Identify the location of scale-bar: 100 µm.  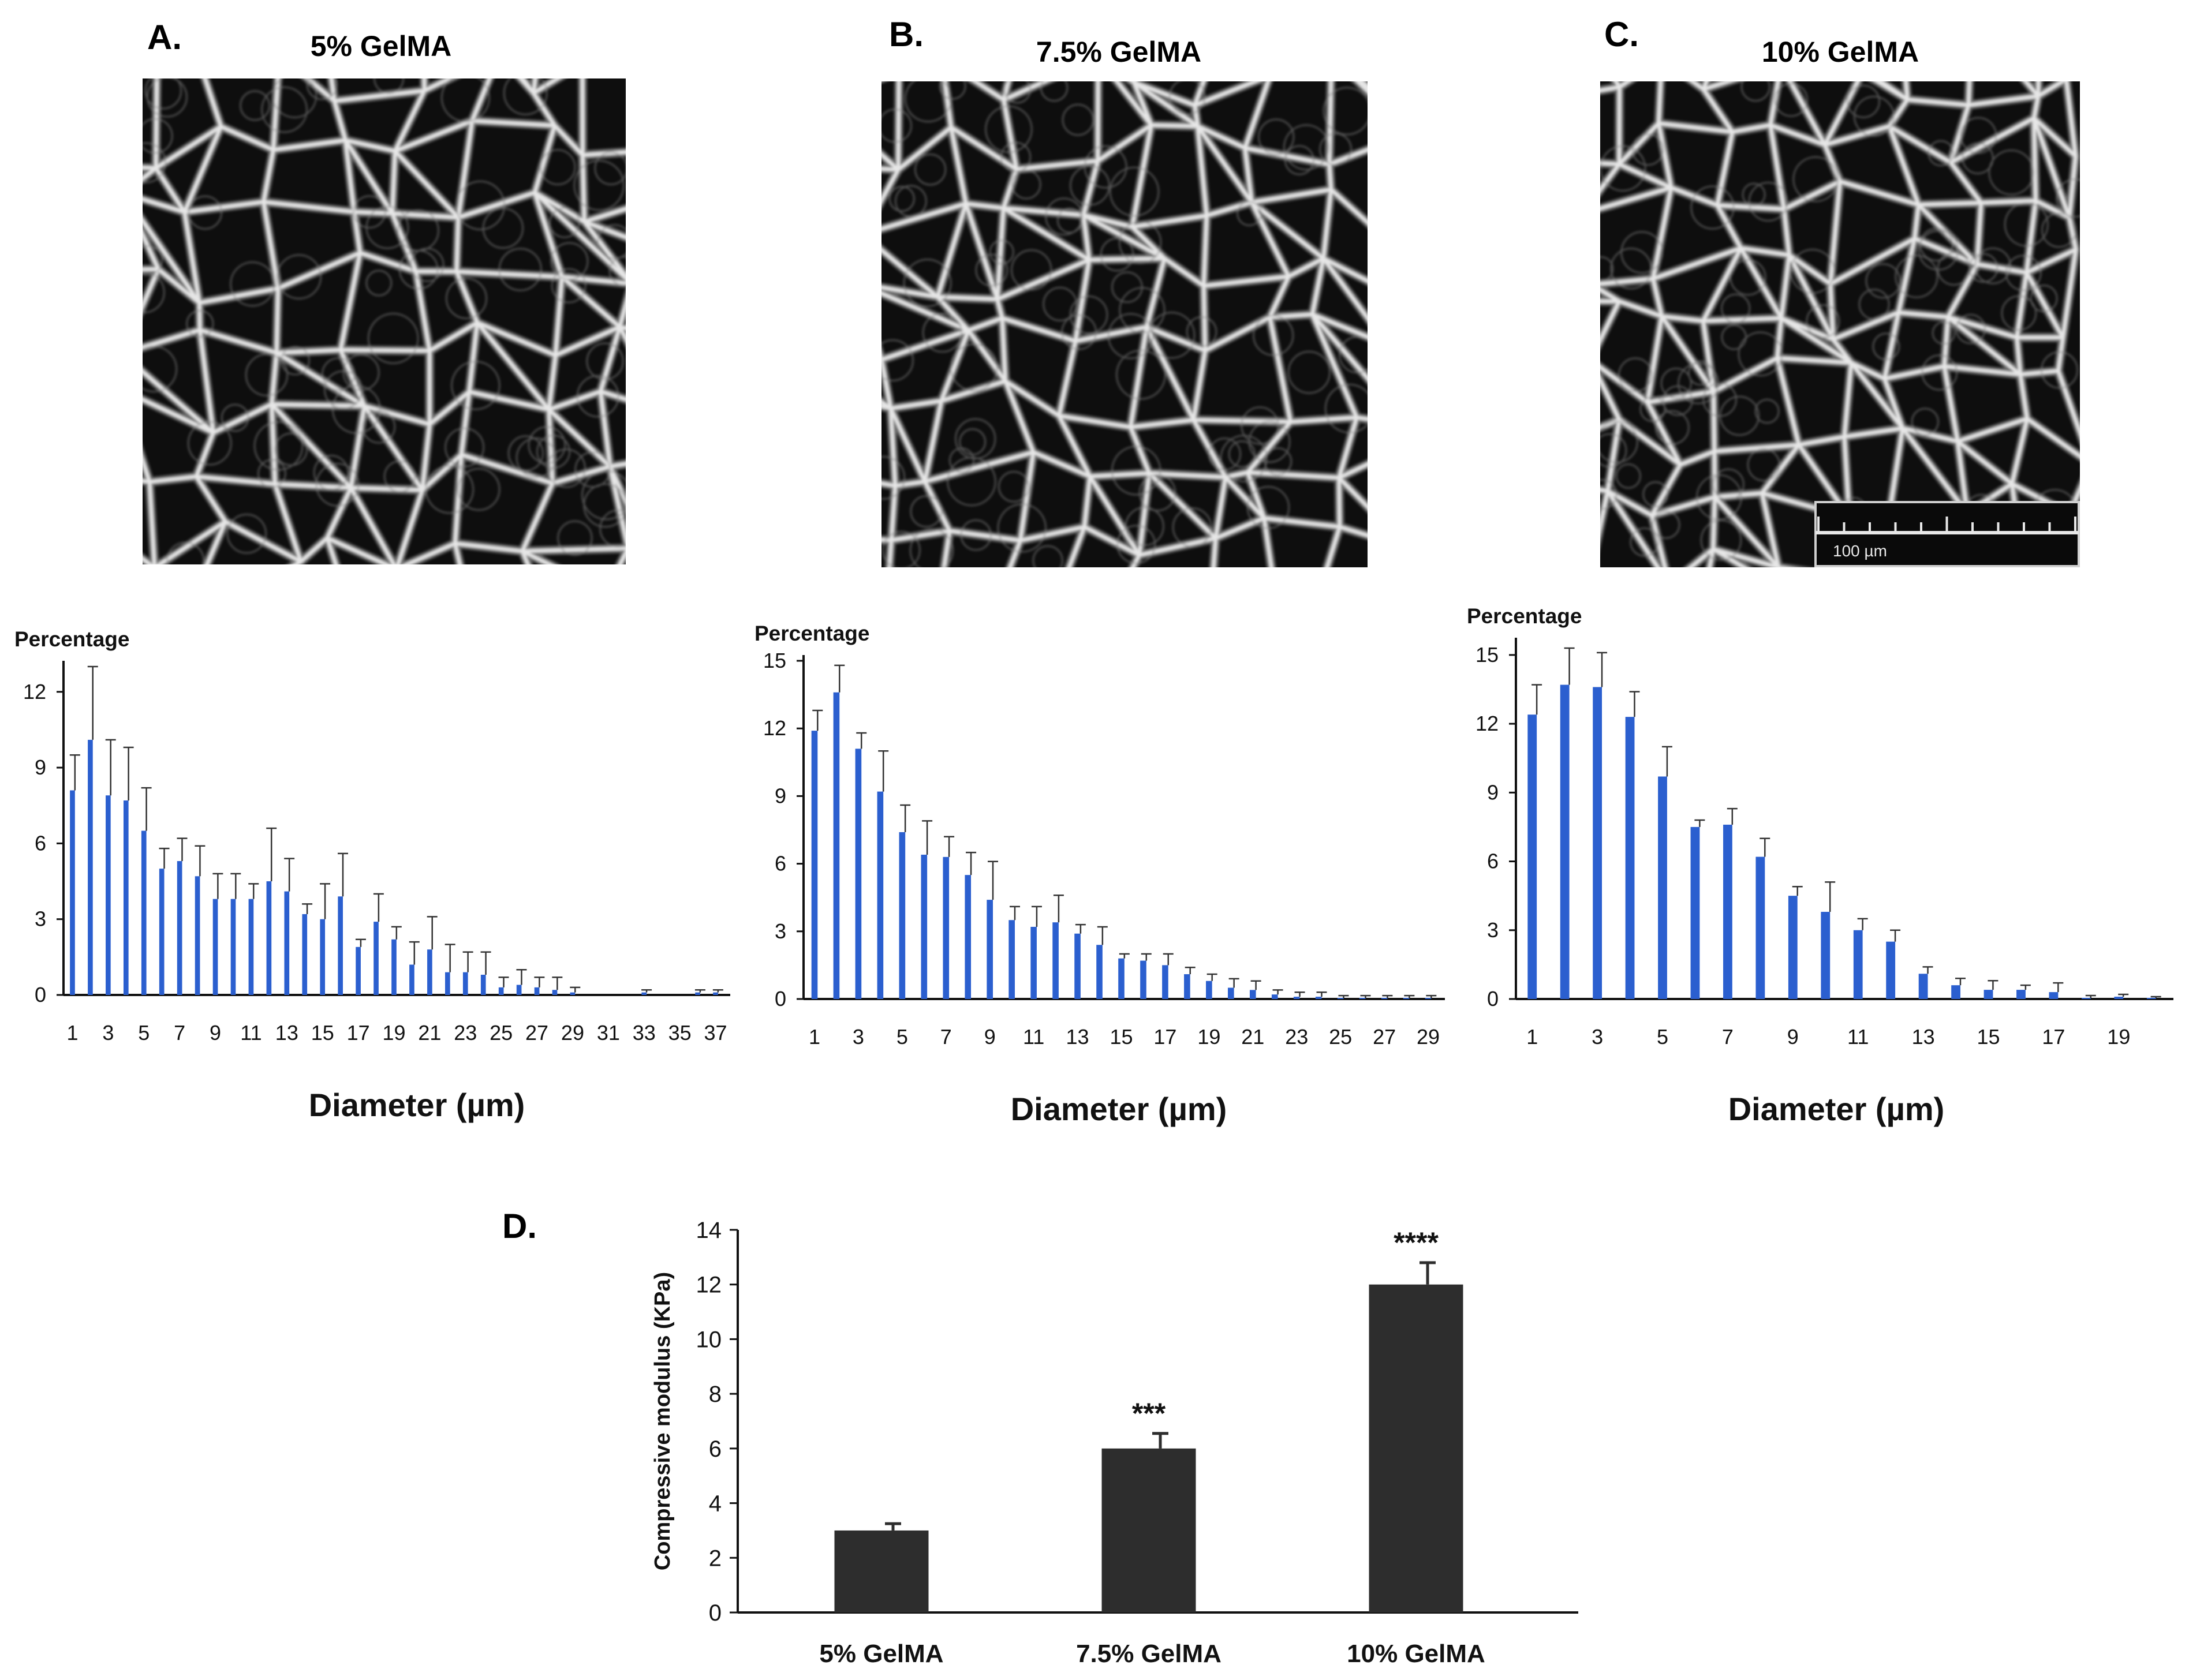
(1947, 534).